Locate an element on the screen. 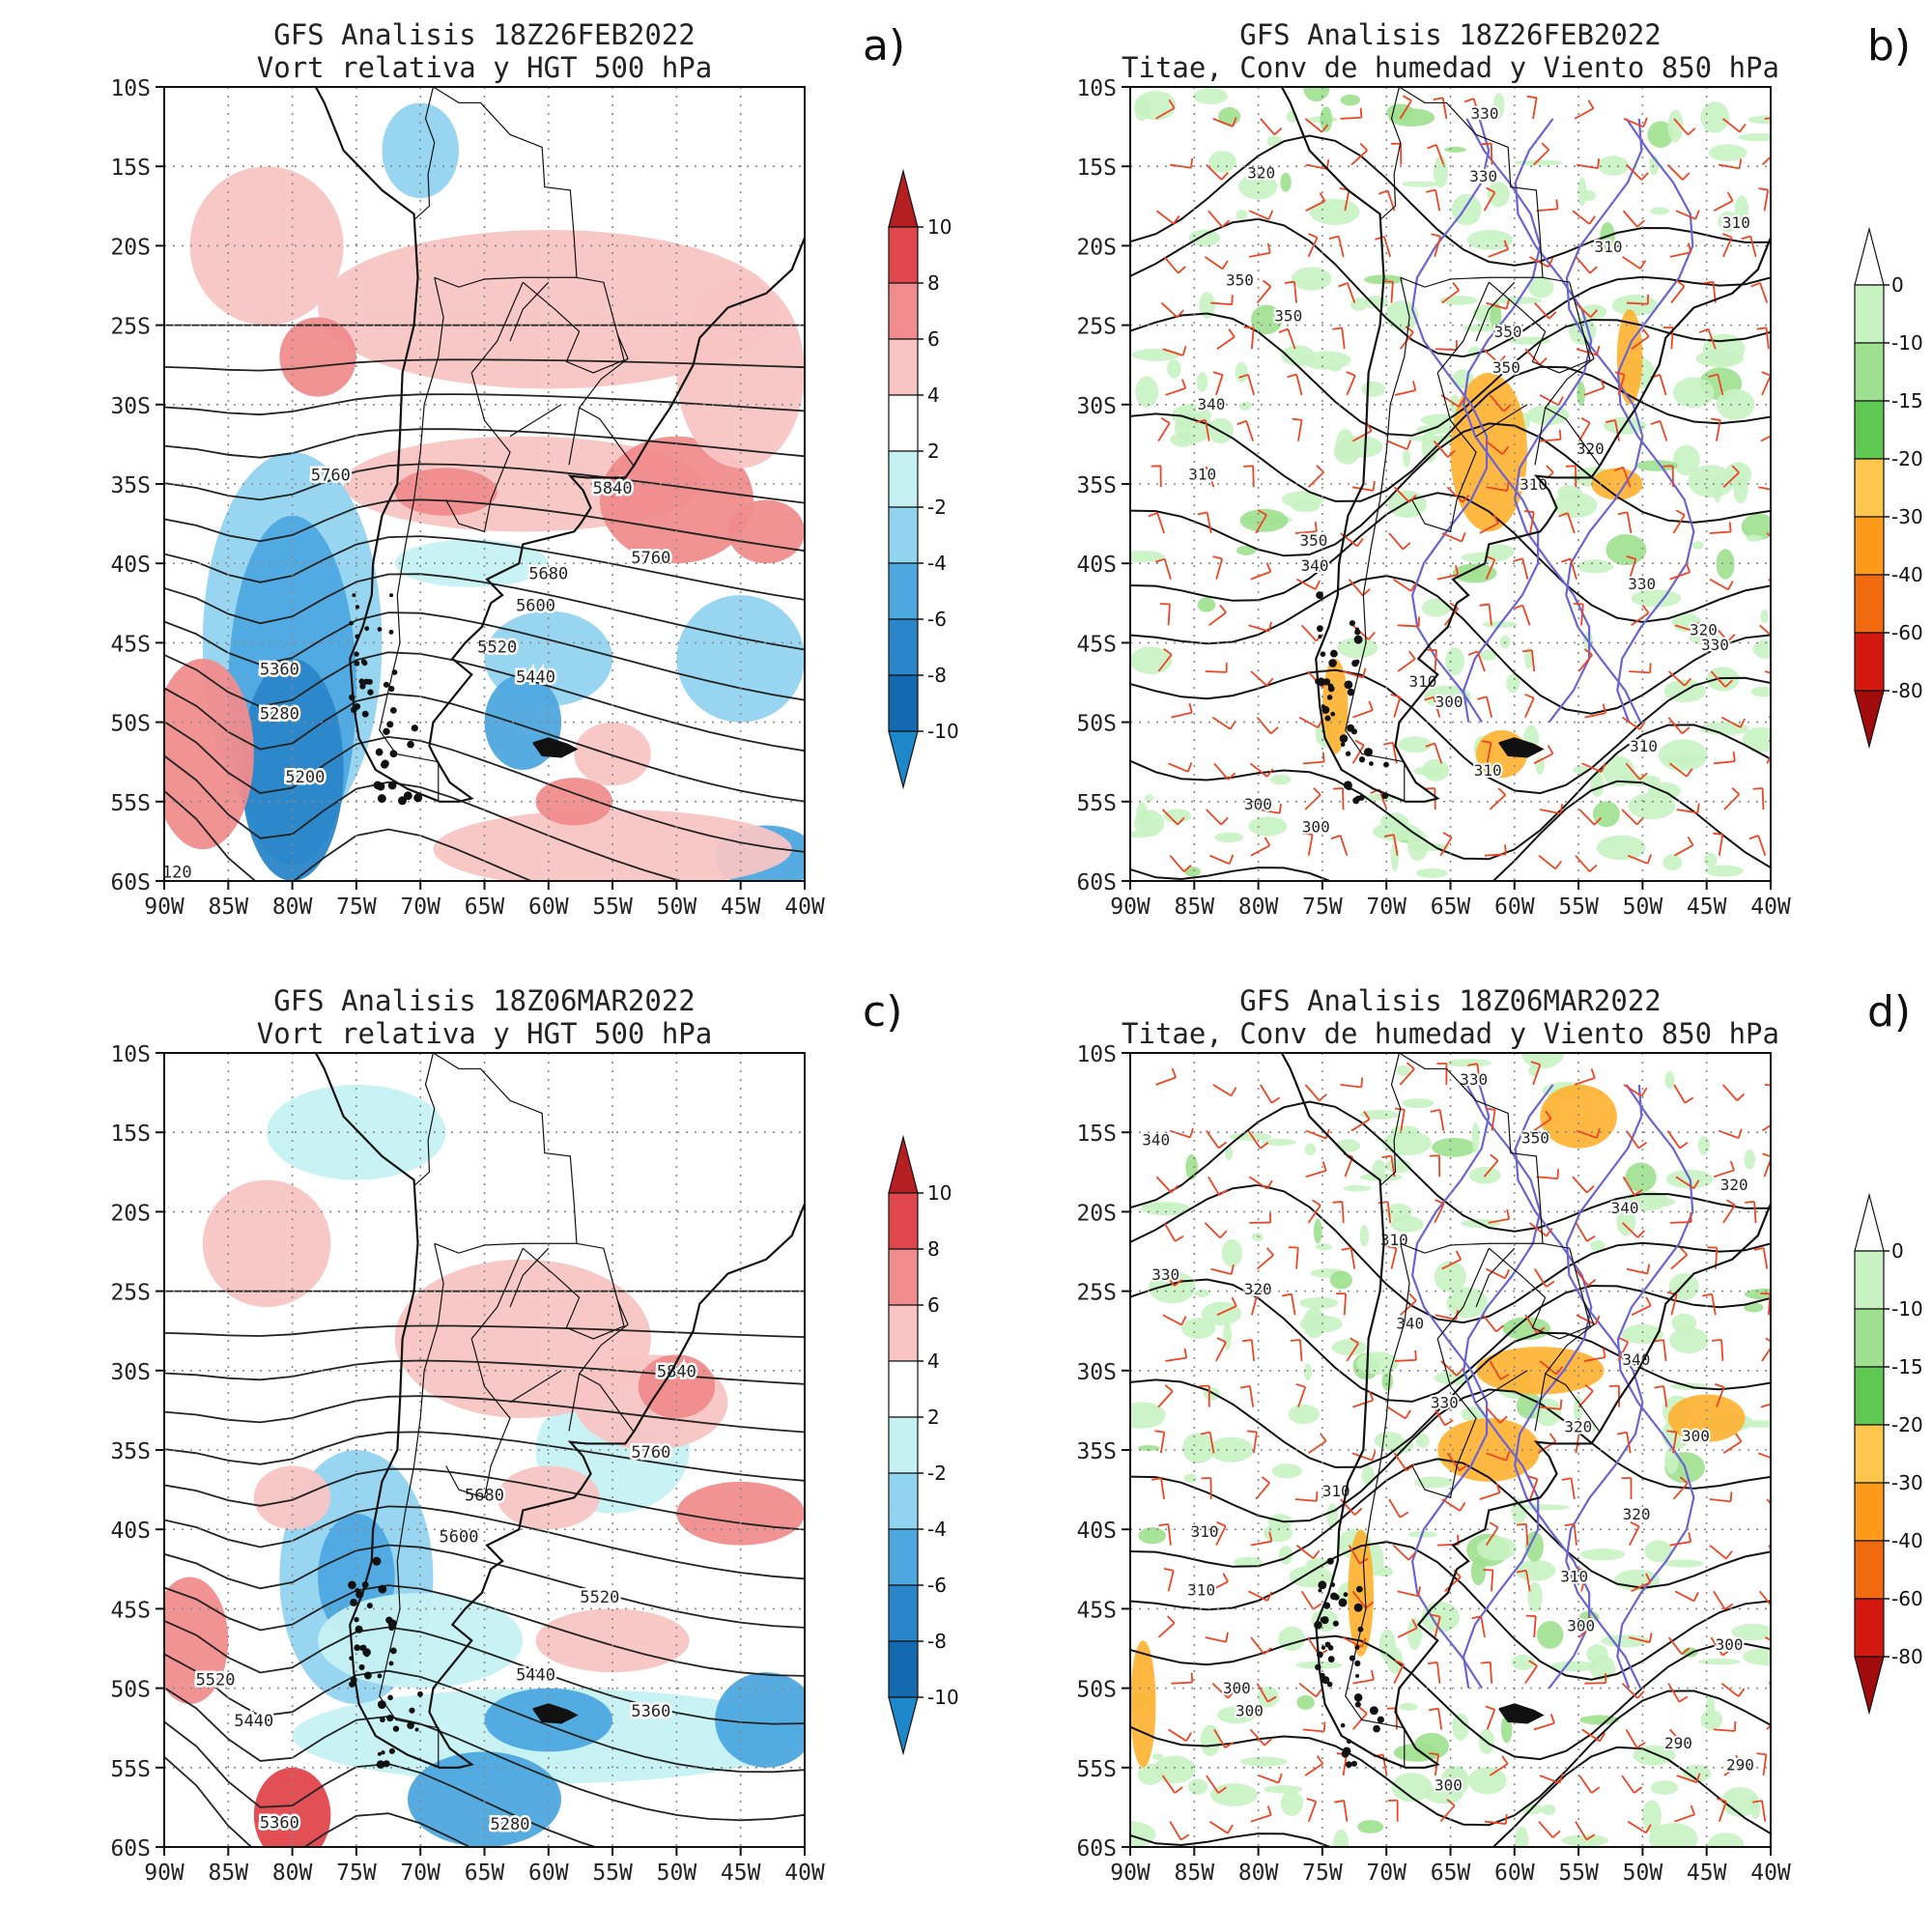 This screenshot has height=1932, width=1932. lat-tick-label: 35S is located at coordinates (130, 485).